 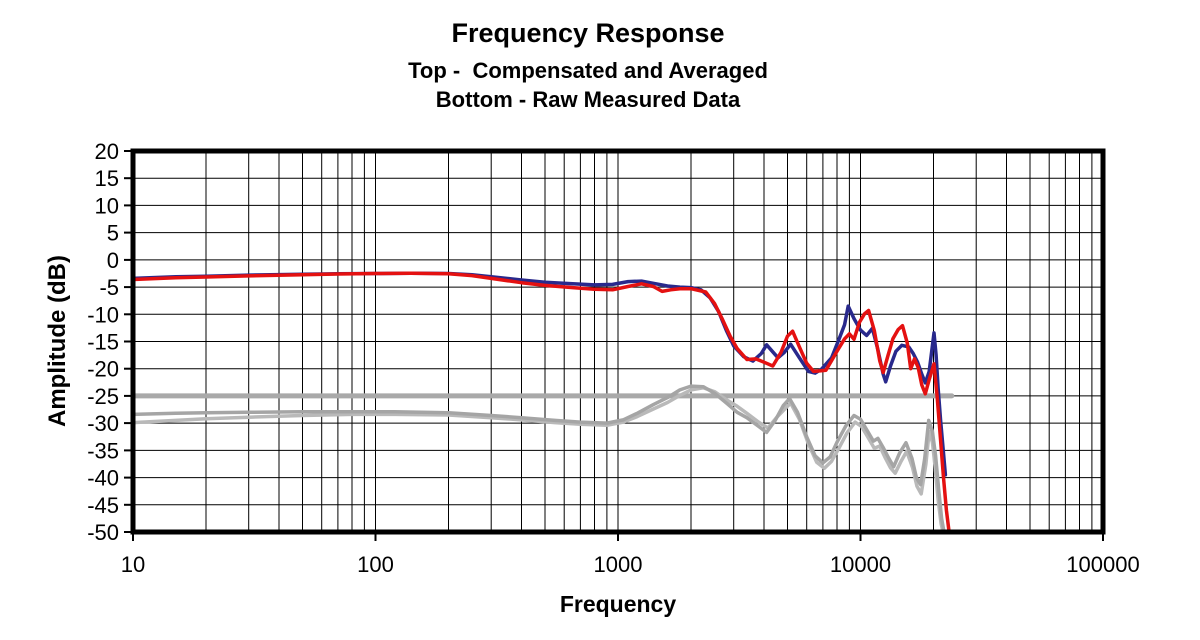 I want to click on y-tick-label: 10, so click(x=107, y=205).